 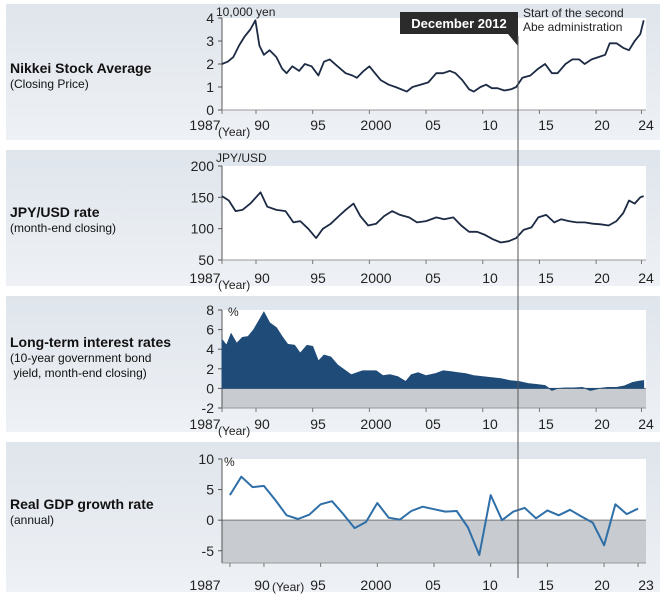 What do you see at coordinates (318, 585) in the screenshot?
I see `x-tick-label-3-2: 95` at bounding box center [318, 585].